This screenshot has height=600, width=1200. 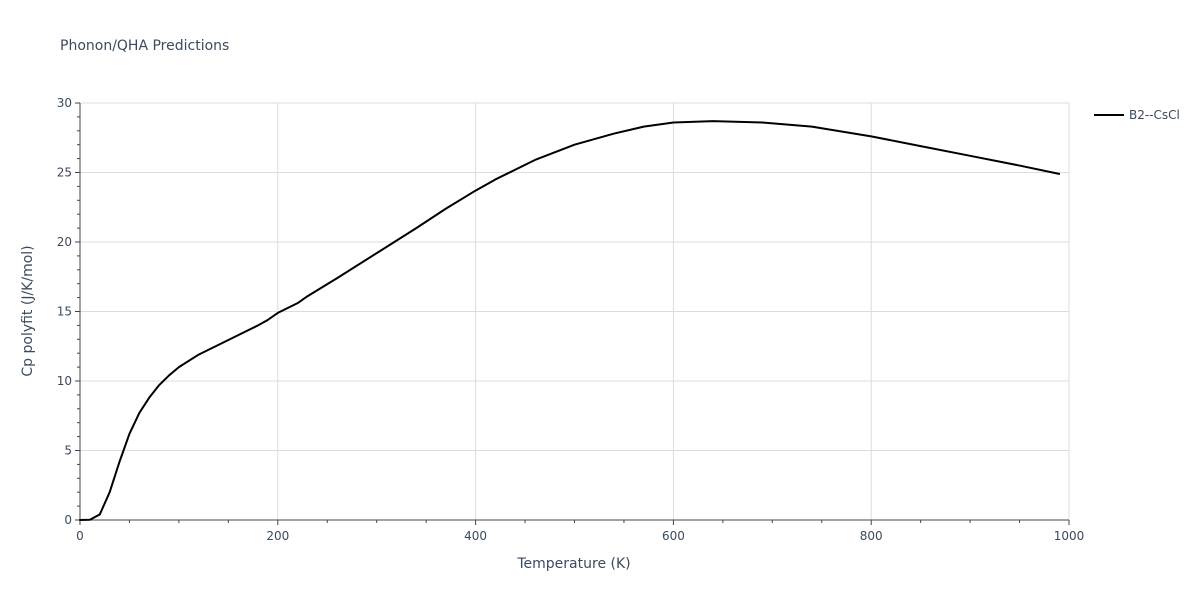 I want to click on y-tick-label-0: 0, so click(x=68, y=520).